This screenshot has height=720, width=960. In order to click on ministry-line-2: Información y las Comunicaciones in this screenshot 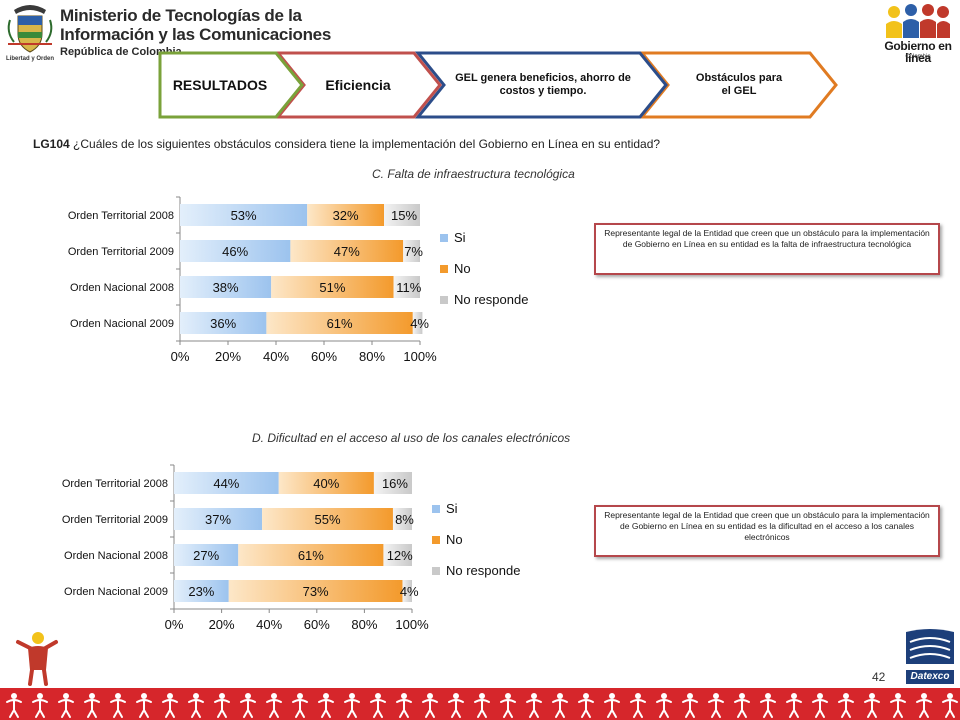, I will do `click(195, 34)`.